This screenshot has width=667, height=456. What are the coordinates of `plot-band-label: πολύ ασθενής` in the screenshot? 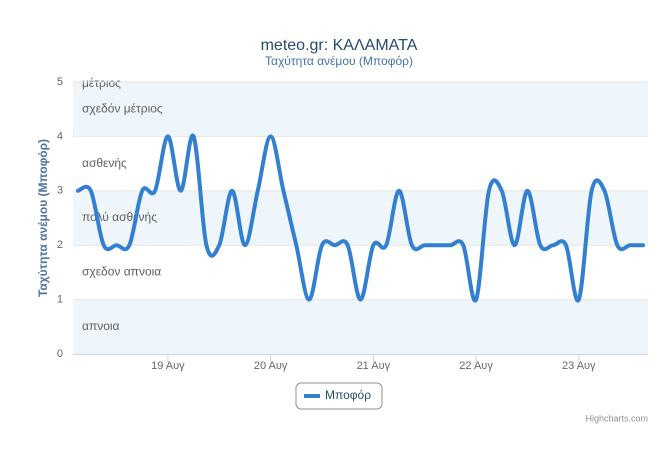 It's located at (119, 217).